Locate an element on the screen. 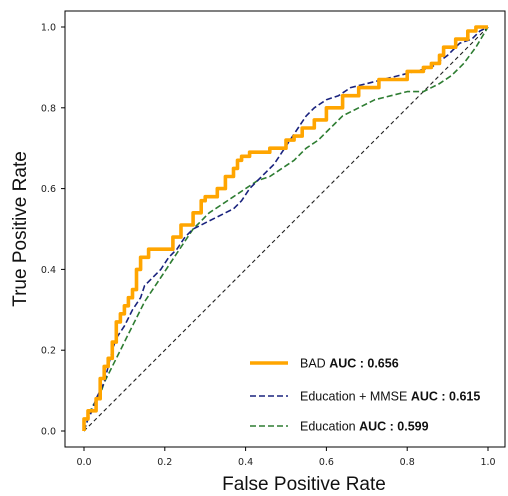 This screenshot has height=496, width=508. x-tick-label: 0.4 is located at coordinates (245, 462).